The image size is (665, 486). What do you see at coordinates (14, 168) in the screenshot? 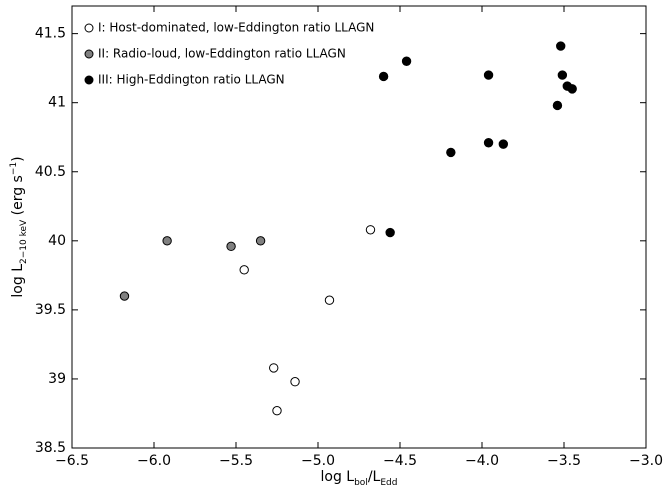
I see `label-part: −1` at bounding box center [14, 168].